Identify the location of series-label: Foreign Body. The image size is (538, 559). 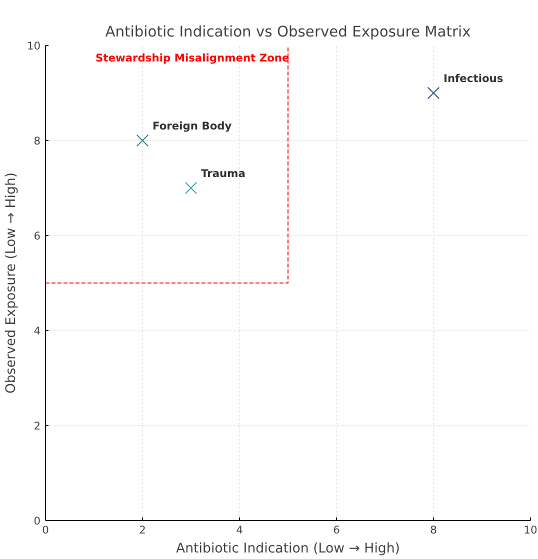
(192, 126).